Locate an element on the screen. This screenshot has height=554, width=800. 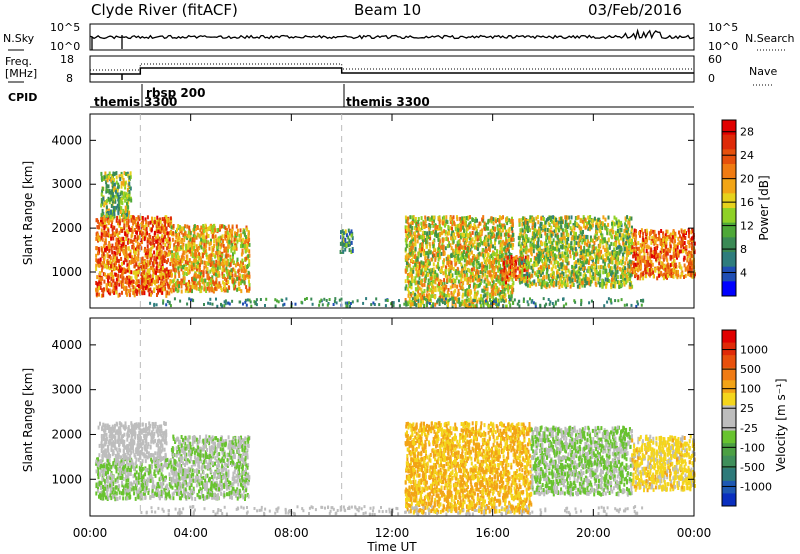
nsearch-label: N.Search is located at coordinates (770, 38).